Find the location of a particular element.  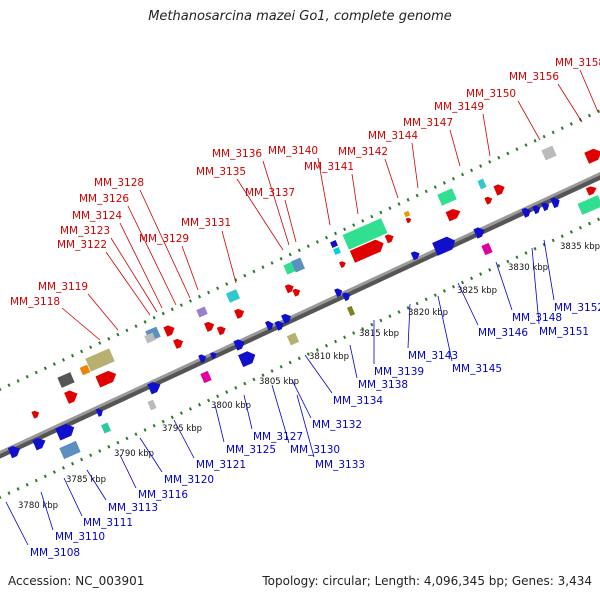

forward-gene-label: MM_3158 is located at coordinates (577, 63).